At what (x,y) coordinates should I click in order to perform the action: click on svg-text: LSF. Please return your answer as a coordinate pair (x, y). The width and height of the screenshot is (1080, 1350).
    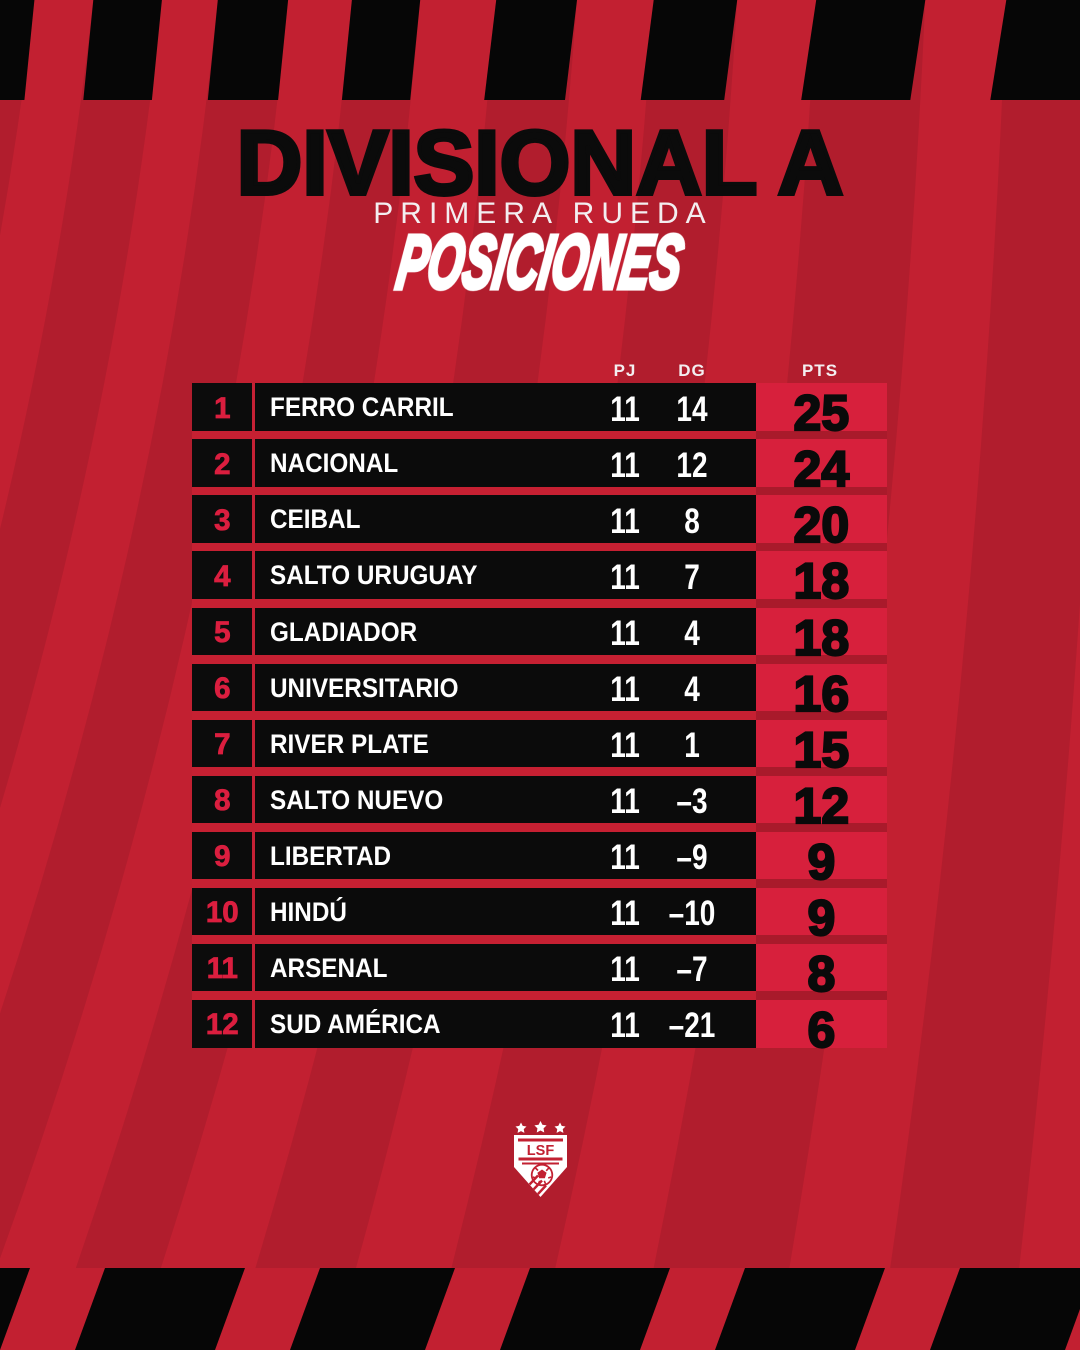
    Looking at the image, I should click on (541, 1151).